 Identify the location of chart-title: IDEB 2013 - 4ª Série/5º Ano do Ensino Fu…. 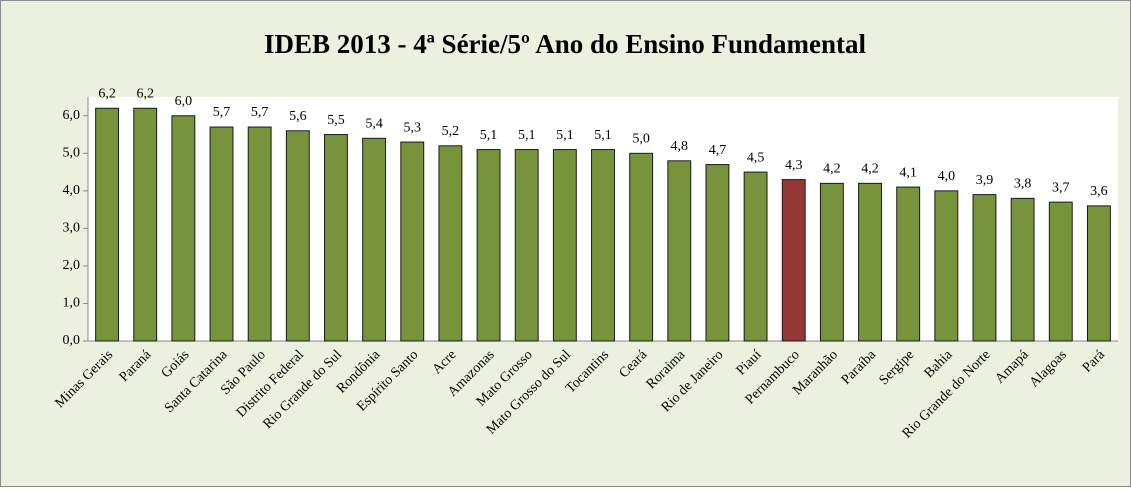
(565, 44).